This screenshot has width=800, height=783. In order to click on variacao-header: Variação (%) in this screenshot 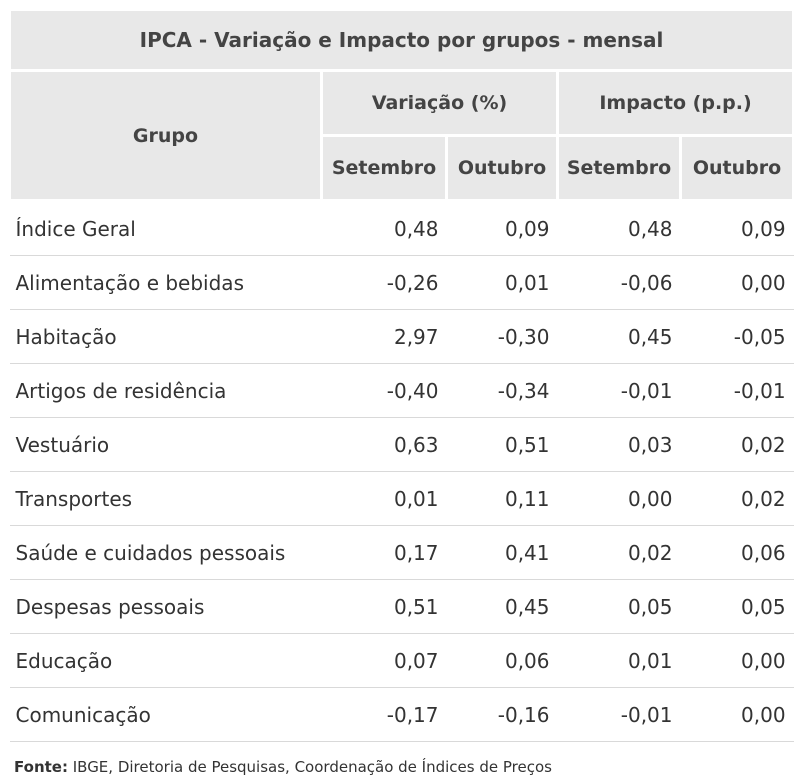, I will do `click(439, 103)`.